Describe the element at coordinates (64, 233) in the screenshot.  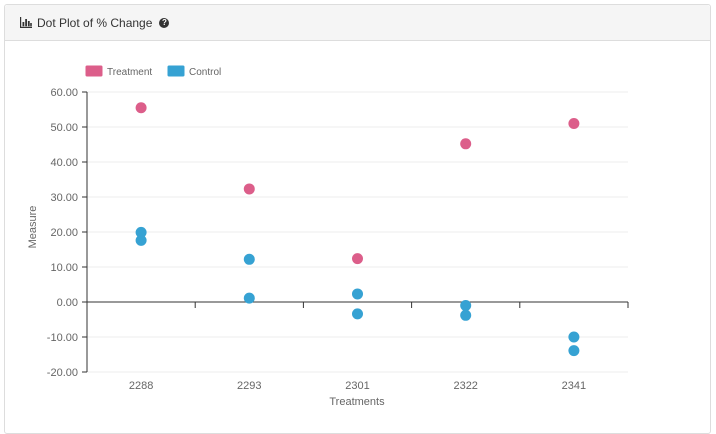
I see `y-tick-label: 20.00` at that location.